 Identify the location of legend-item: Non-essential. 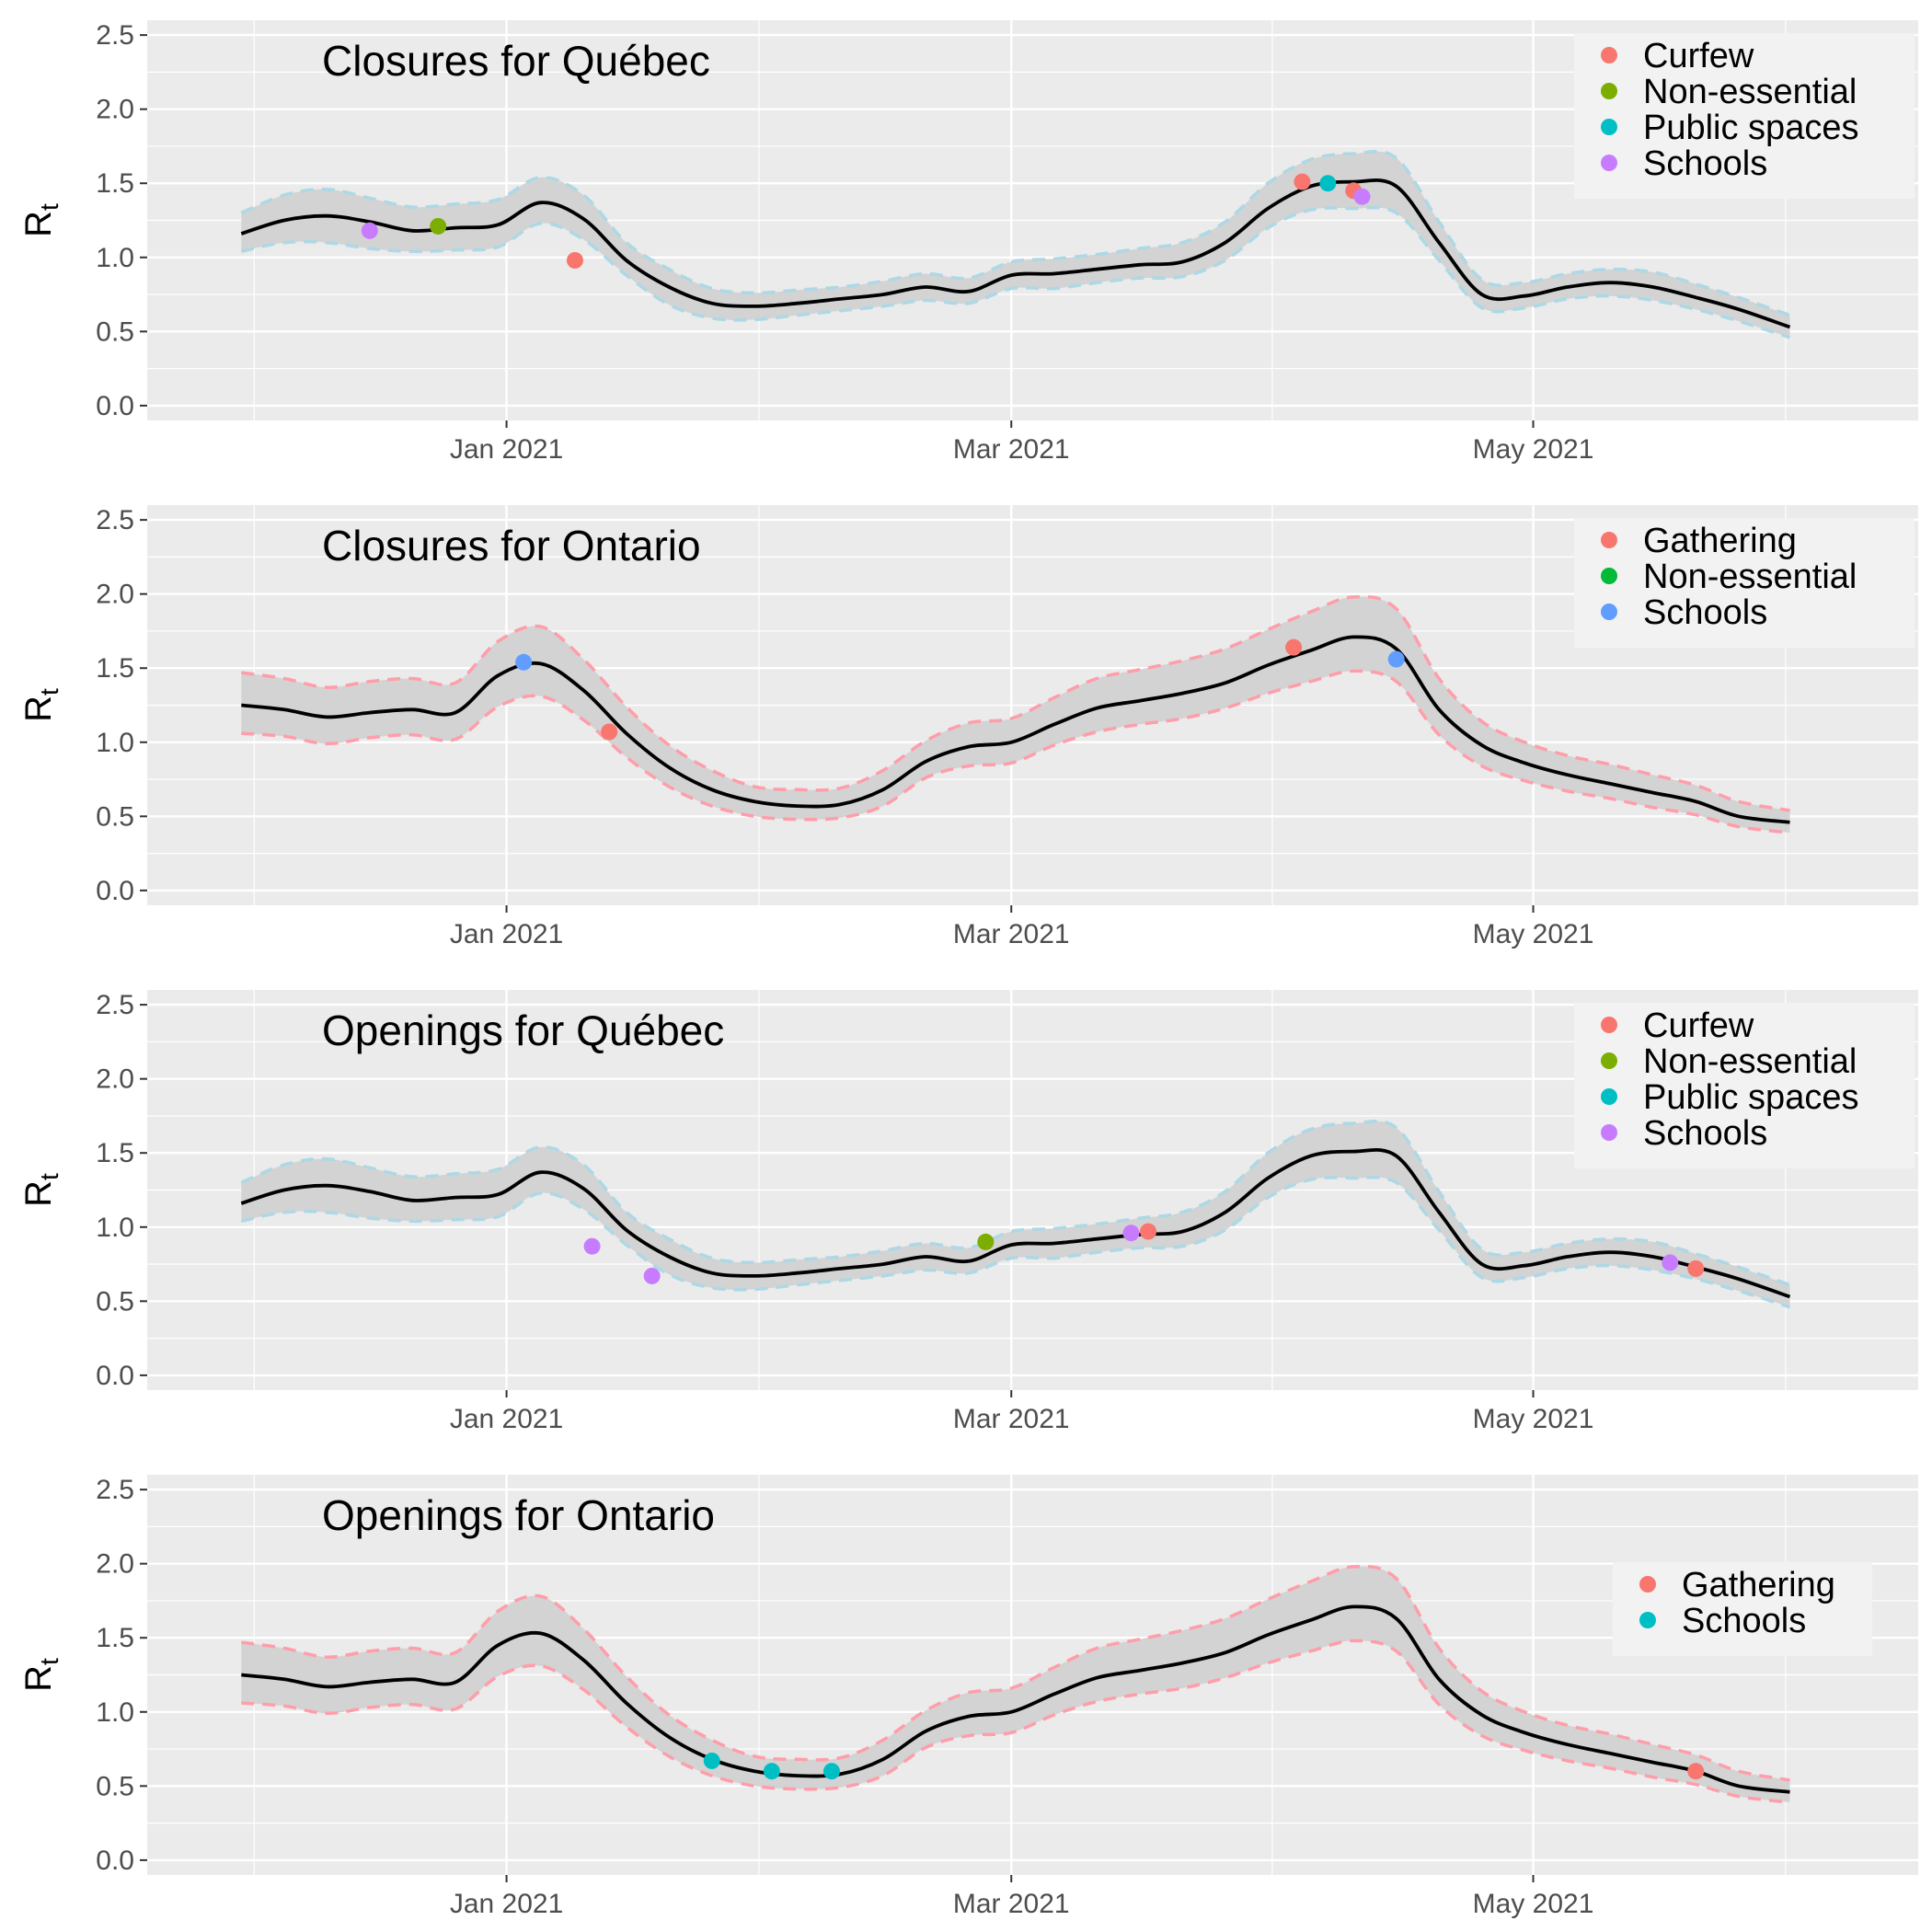
(1729, 577).